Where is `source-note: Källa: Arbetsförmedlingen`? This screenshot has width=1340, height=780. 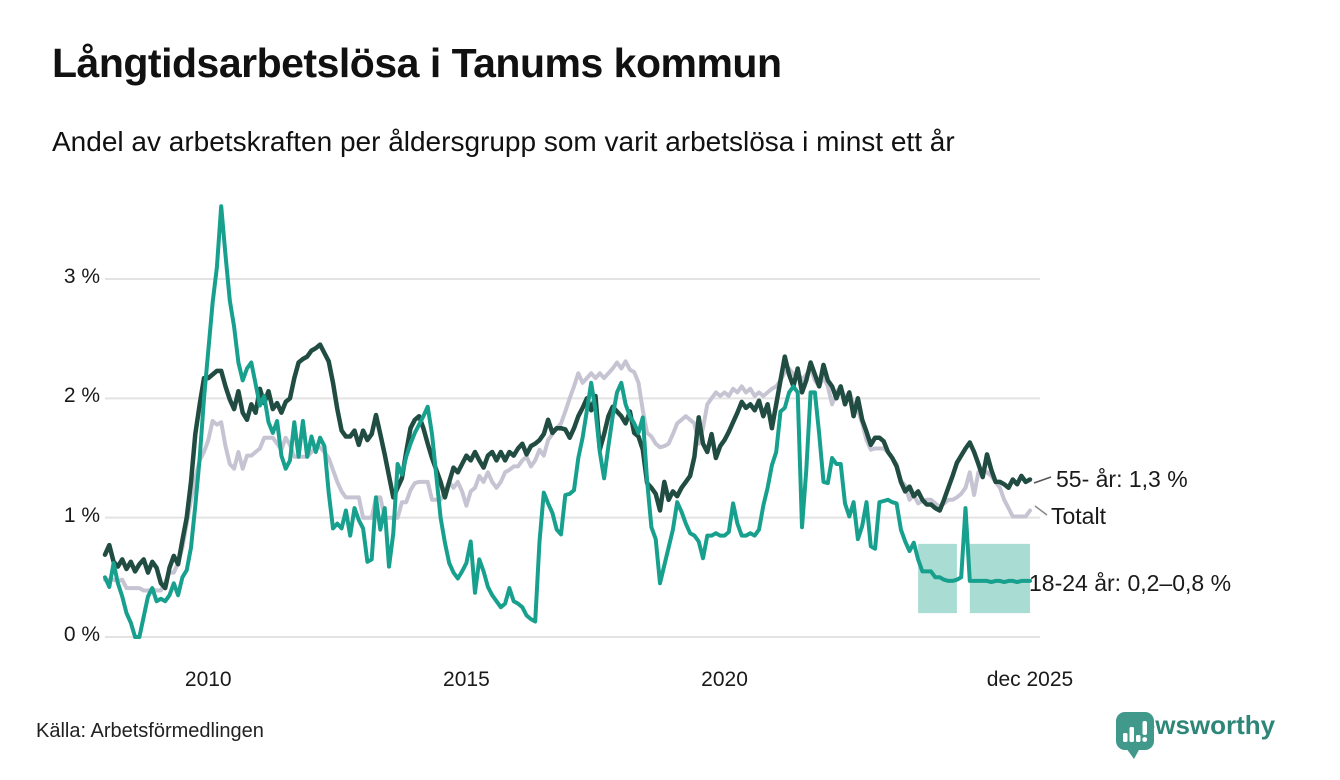
source-note: Källa: Arbetsförmedlingen is located at coordinates (150, 731).